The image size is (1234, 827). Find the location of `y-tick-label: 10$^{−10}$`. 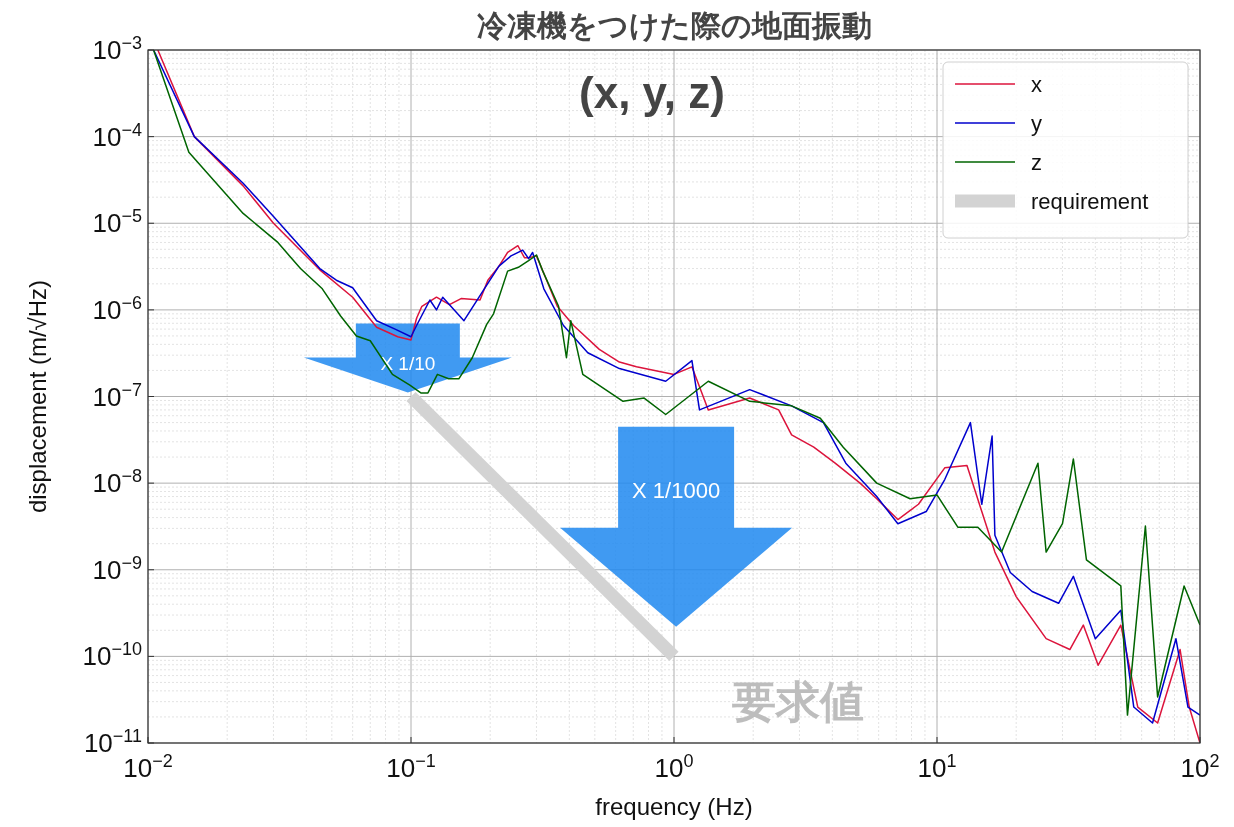

y-tick-label: 10$^{−10}$ is located at coordinates (112, 655).